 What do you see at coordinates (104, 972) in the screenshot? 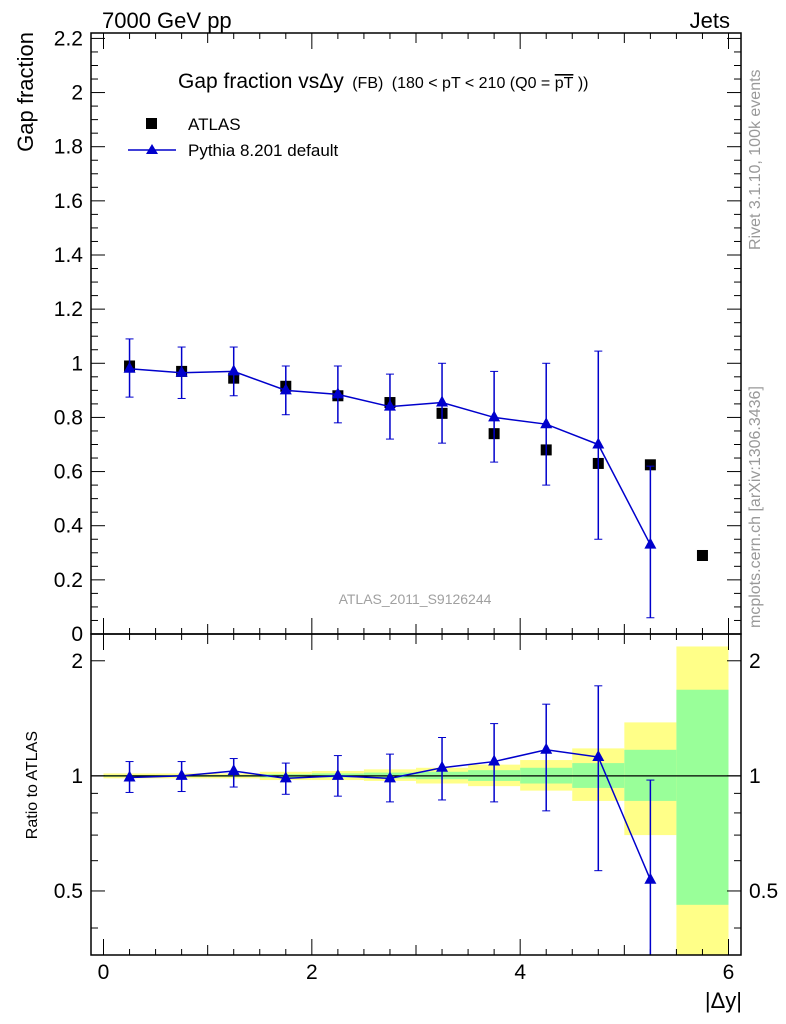
I see `x-tick-label: 0` at bounding box center [104, 972].